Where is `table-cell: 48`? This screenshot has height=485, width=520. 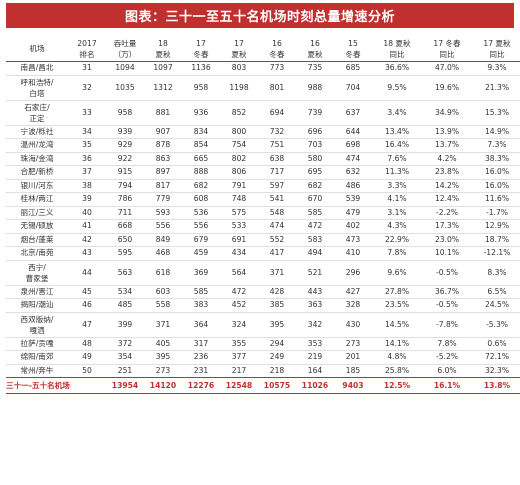
table-cell: 48 is located at coordinates (87, 343).